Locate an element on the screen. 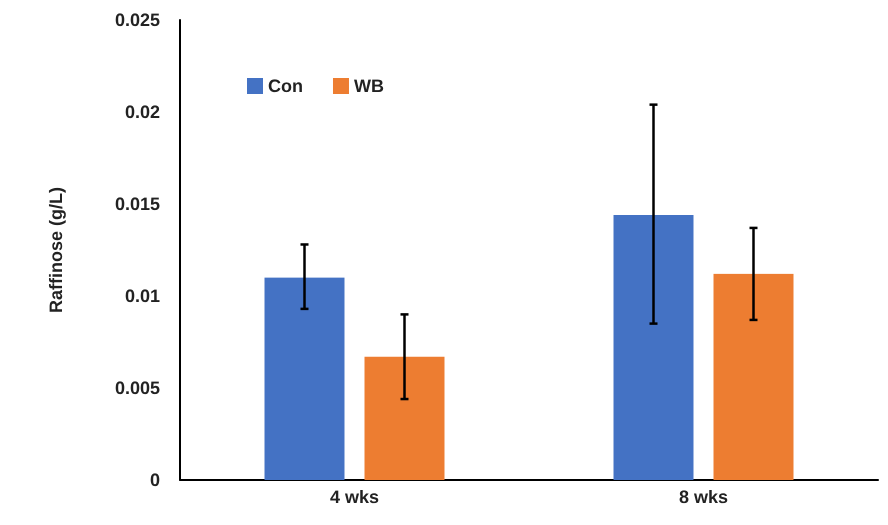 Image resolution: width=888 pixels, height=525 pixels. y-axis-title: Raffinose (g/L) is located at coordinates (56, 250).